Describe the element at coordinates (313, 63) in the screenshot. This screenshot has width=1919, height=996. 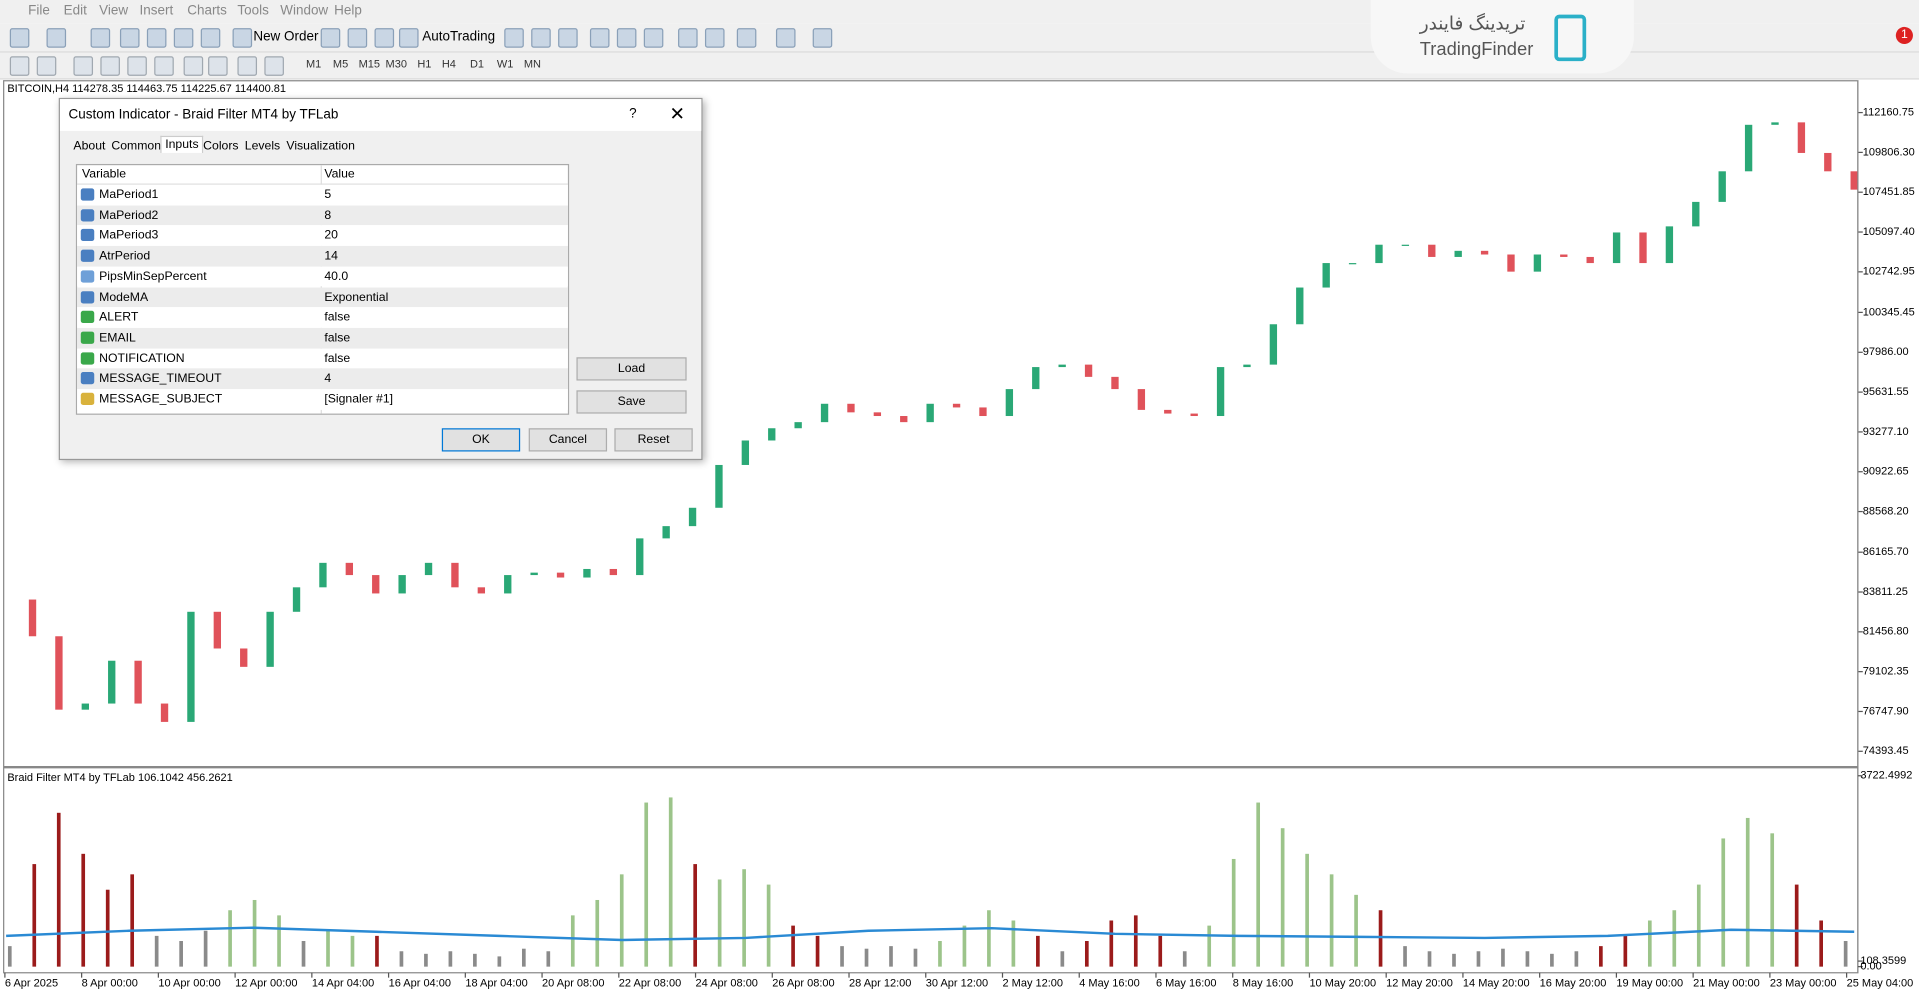
I see `timeframe-button: M1` at that location.